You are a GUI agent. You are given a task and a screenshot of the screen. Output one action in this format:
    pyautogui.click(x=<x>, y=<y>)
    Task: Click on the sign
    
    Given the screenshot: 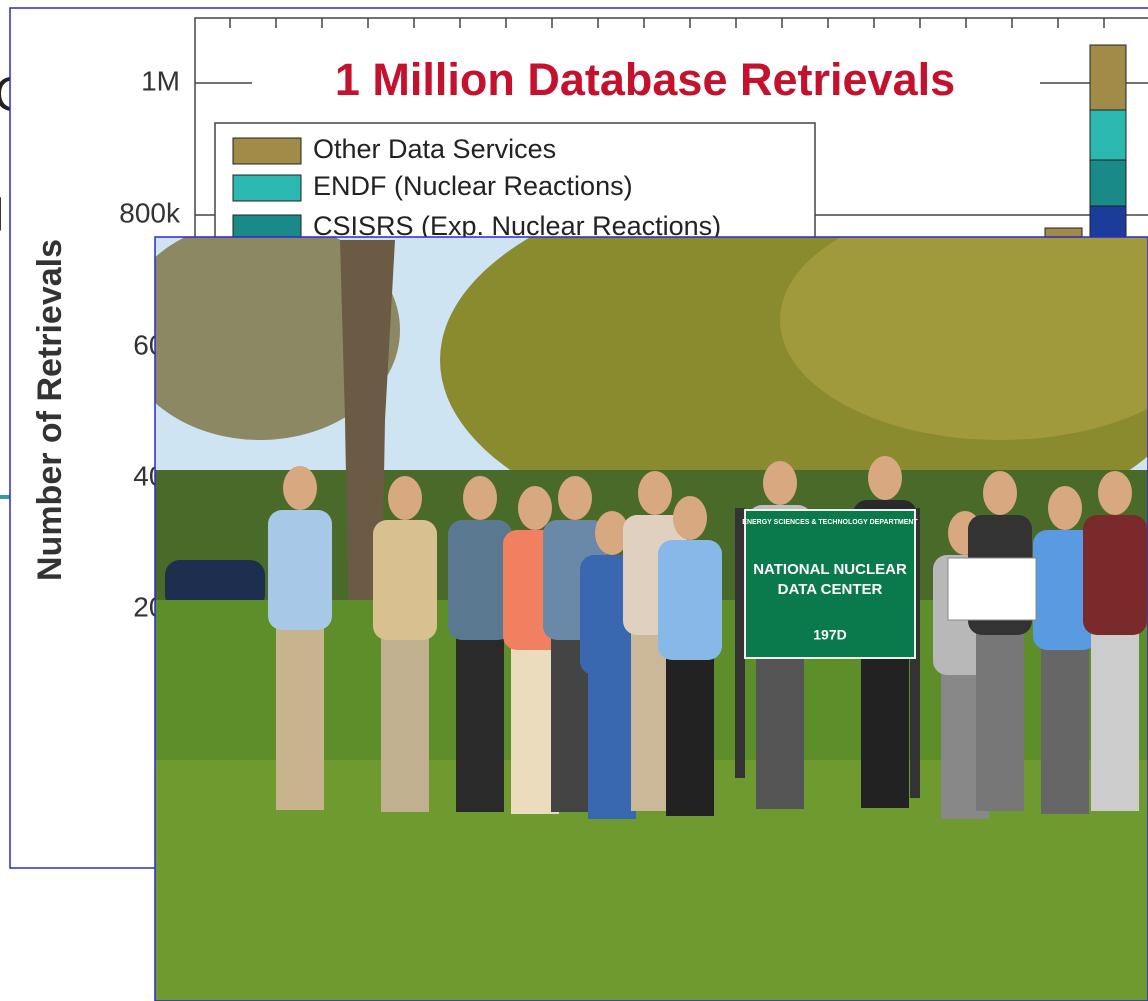 What is the action you would take?
    pyautogui.click(x=830, y=584)
    